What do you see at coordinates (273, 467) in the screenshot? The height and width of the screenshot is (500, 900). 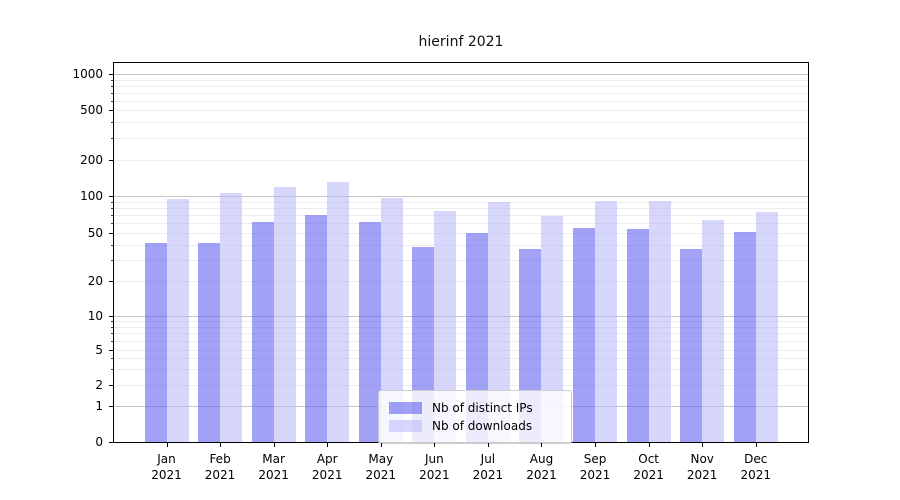 I see `x-tick-label: Mar 2021` at bounding box center [273, 467].